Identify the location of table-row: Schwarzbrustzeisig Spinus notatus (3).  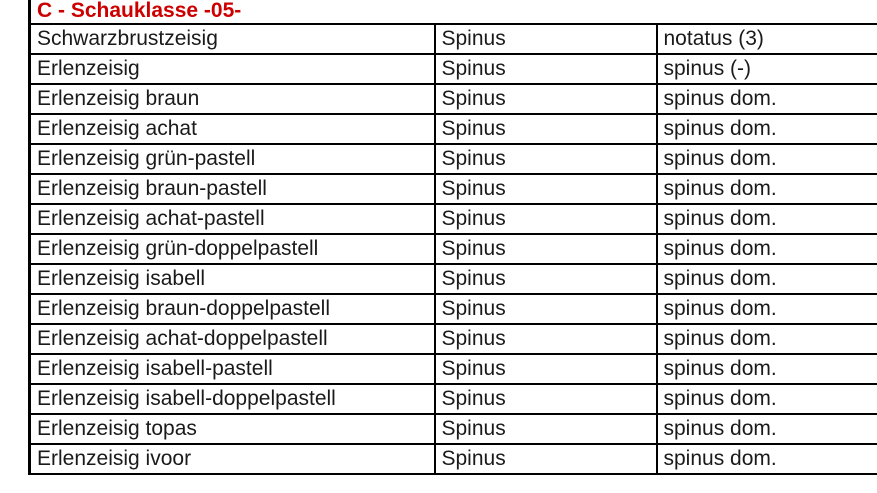
(452, 39).